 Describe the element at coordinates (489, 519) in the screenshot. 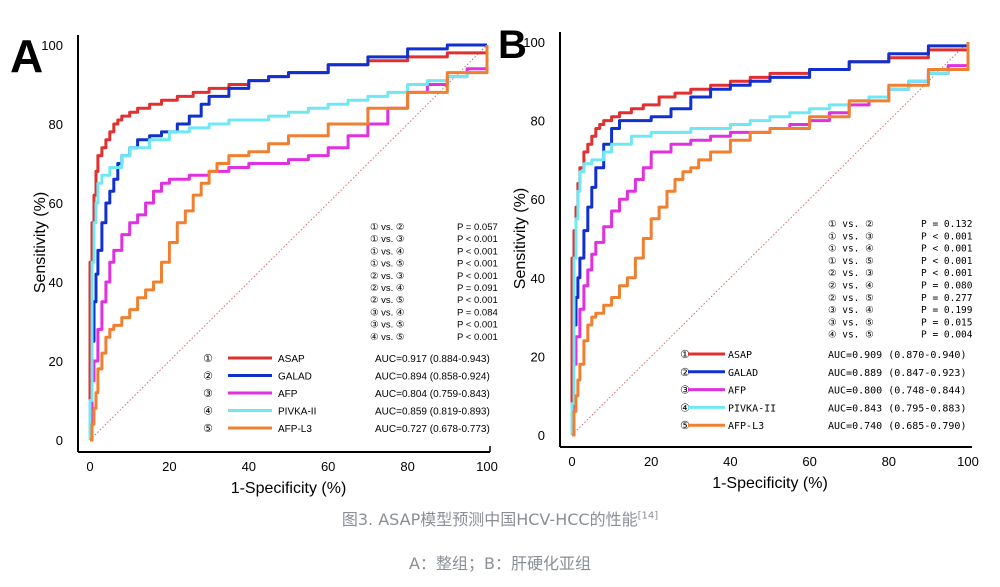

I see `caption-title: 图3. ASAP模型预测中国HCV-HCC的性能` at that location.